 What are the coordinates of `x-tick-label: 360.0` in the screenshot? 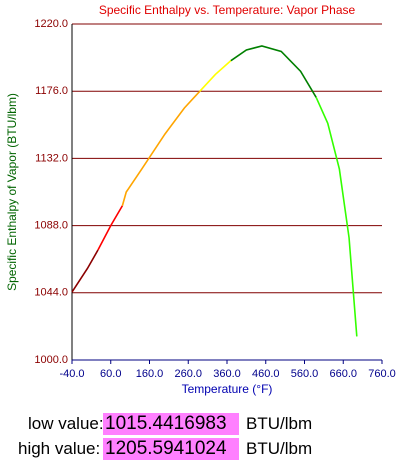 It's located at (227, 374).